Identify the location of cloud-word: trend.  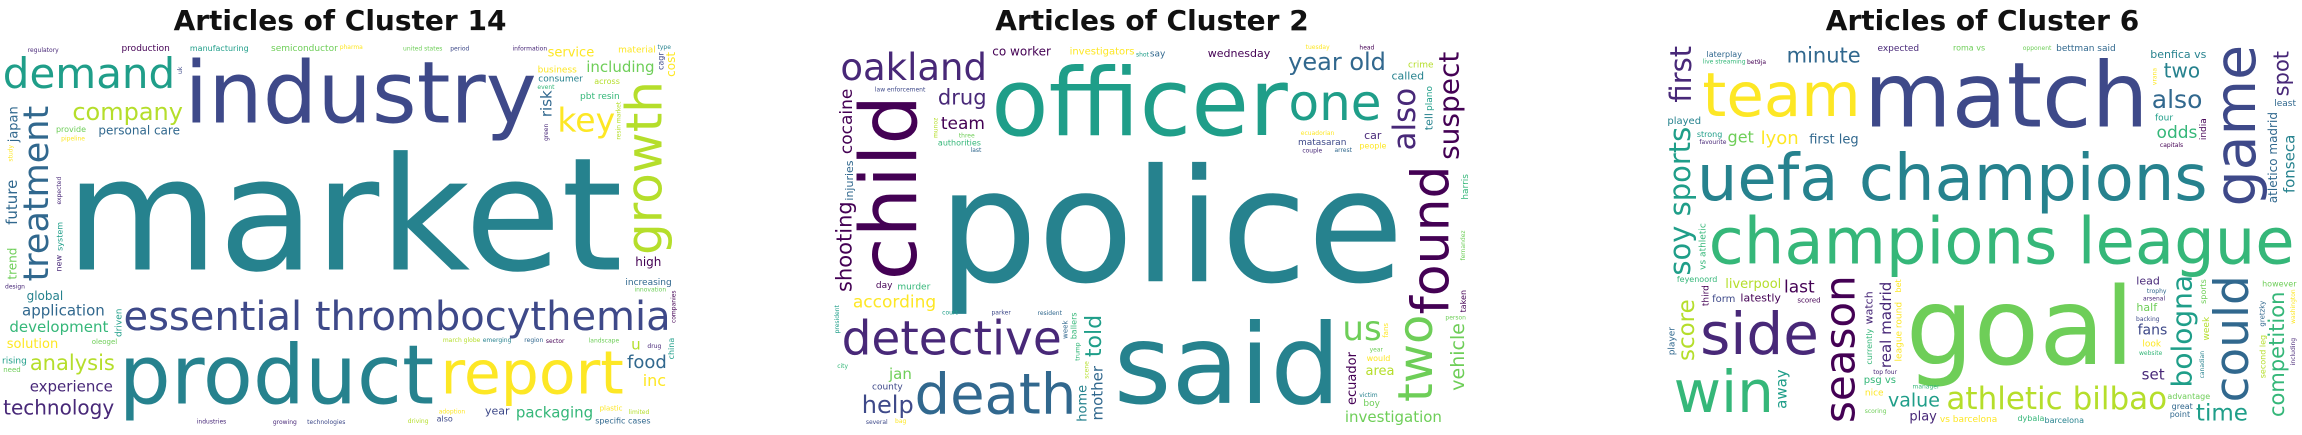
(13, 264).